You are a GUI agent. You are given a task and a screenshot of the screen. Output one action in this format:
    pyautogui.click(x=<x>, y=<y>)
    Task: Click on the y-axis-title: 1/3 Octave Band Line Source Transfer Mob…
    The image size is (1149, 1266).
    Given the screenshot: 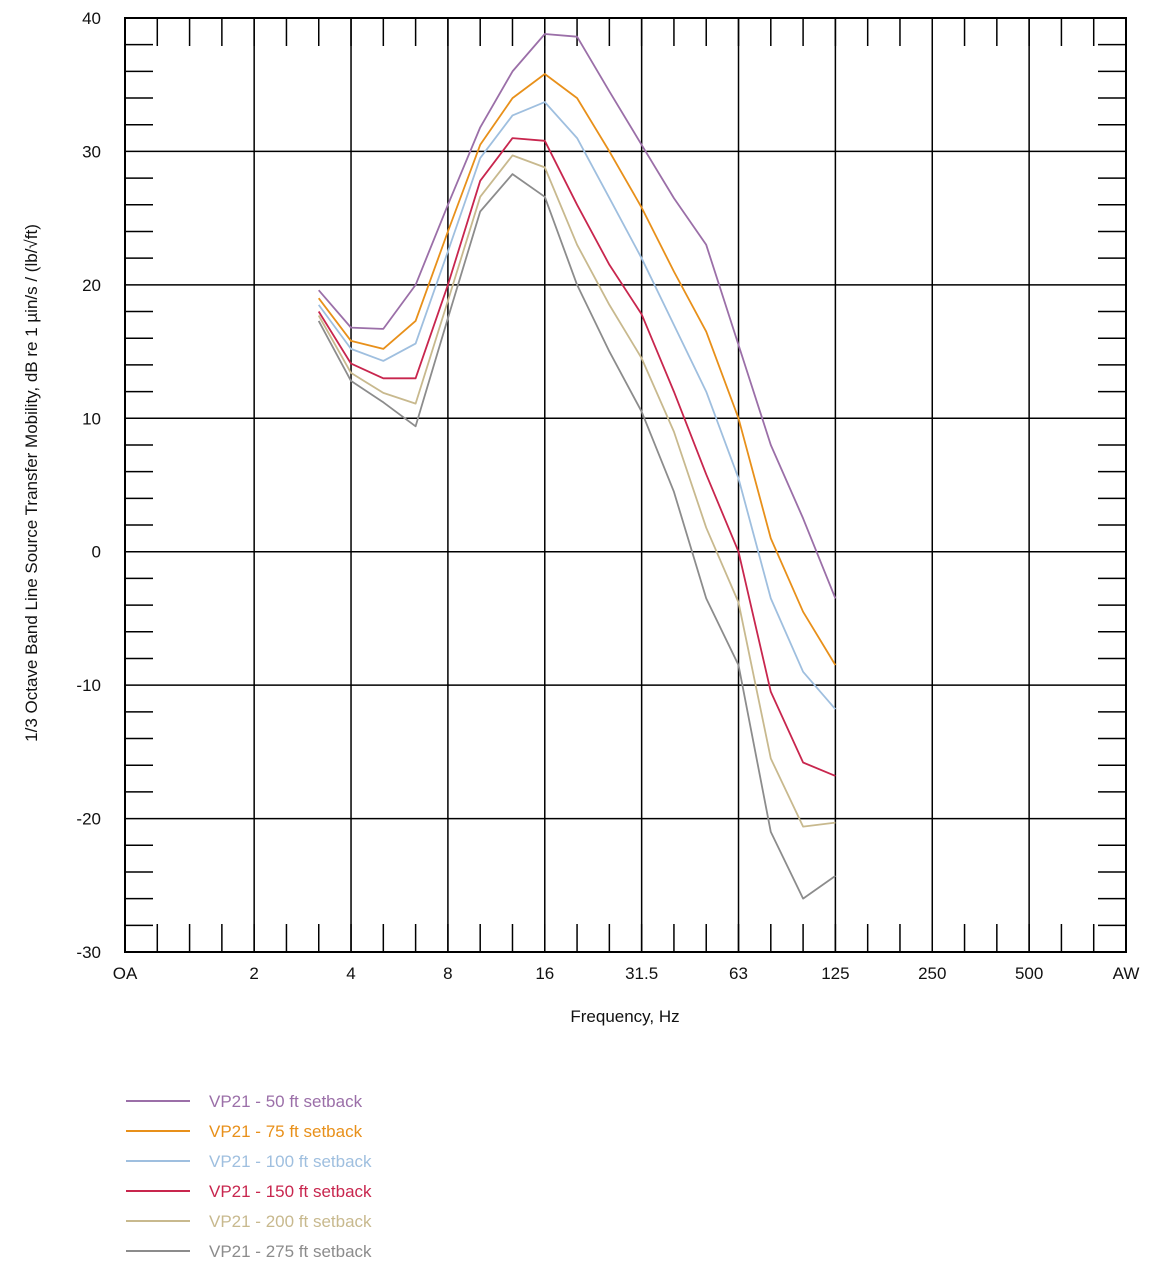 What is the action you would take?
    pyautogui.click(x=31, y=483)
    